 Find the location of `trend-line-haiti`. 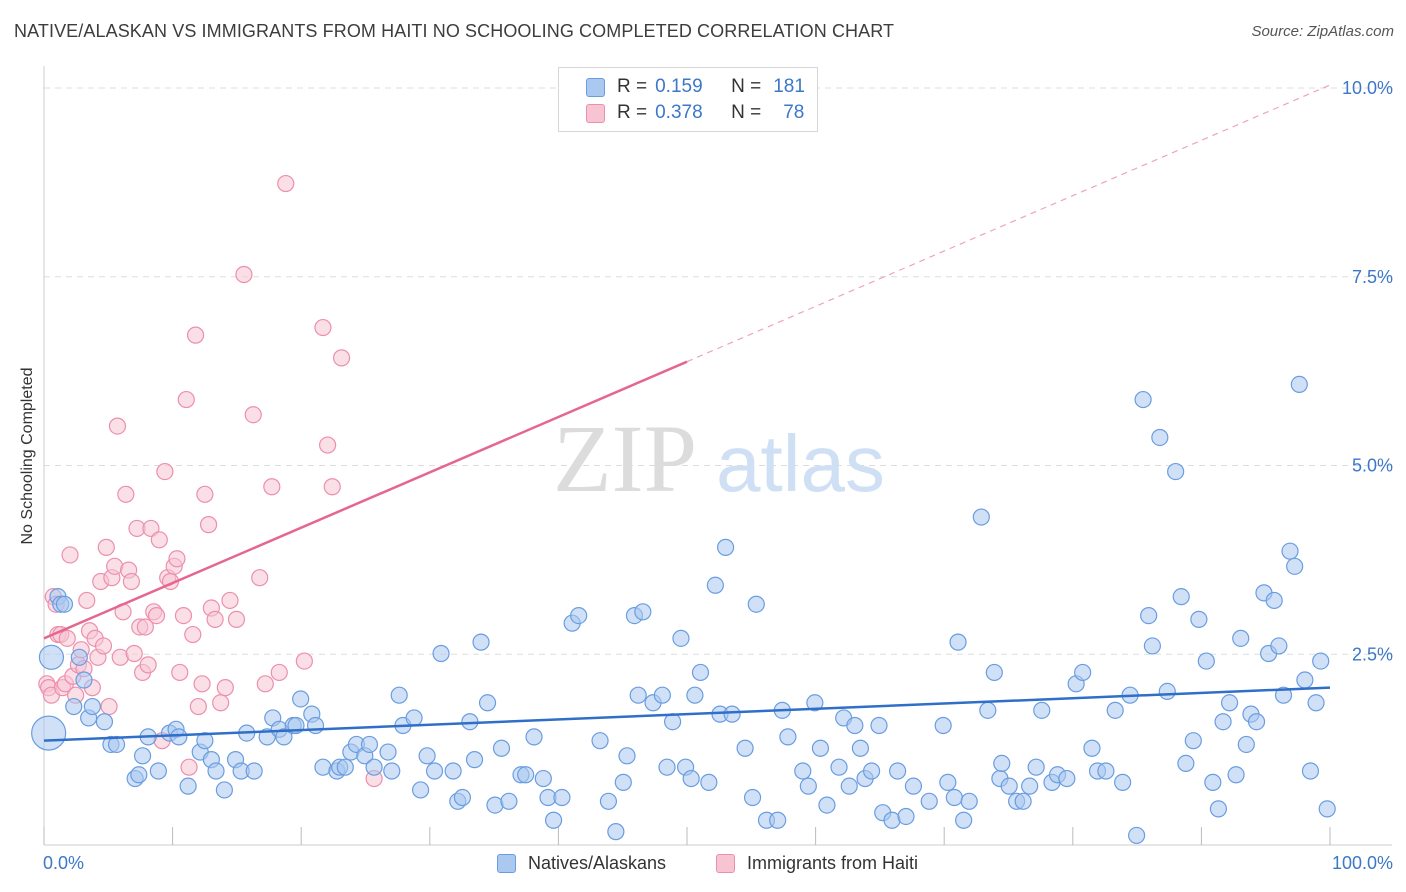

trend-line-haiti is located at coordinates (365, 500).